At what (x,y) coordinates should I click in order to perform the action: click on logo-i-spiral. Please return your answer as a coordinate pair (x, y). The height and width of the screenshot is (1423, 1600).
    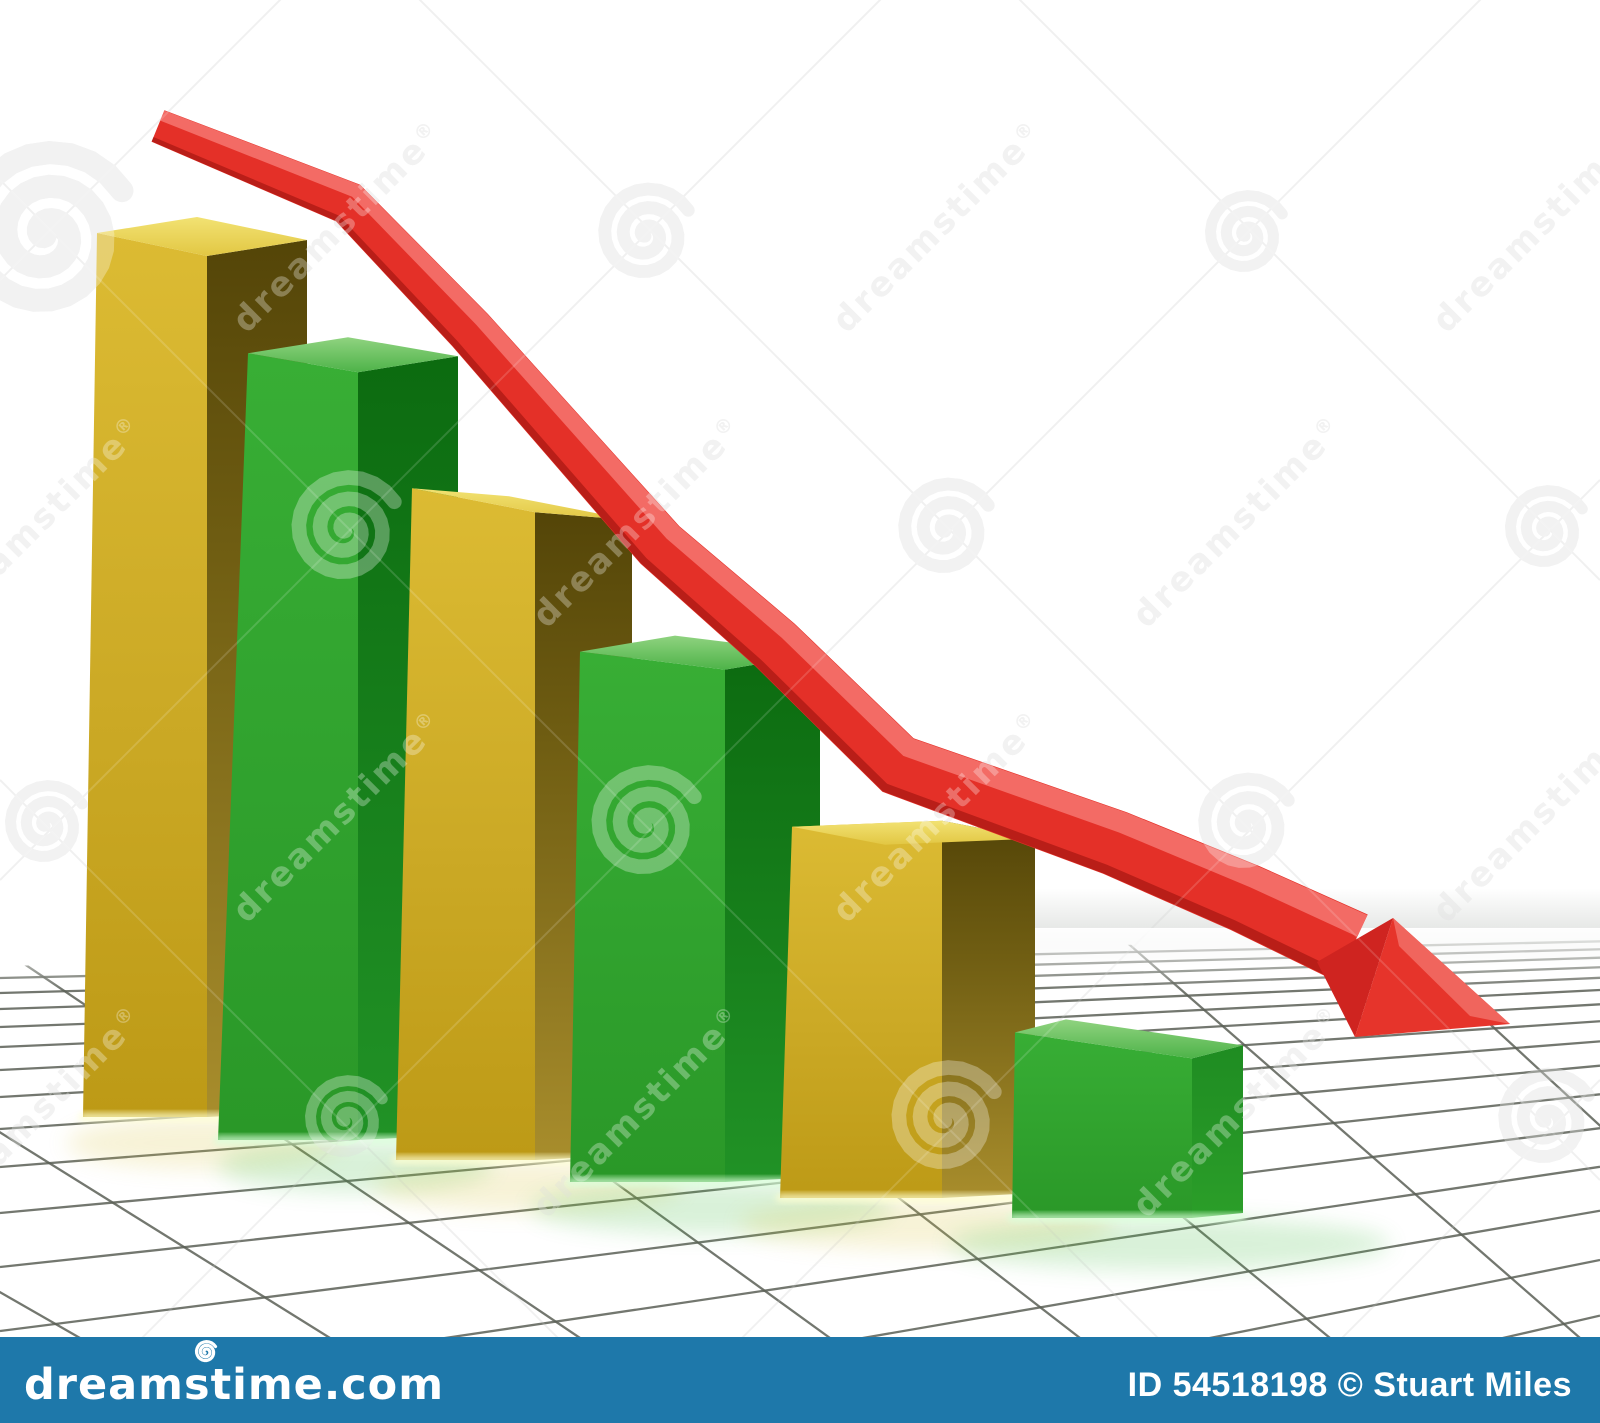
    Looking at the image, I should click on (206, 1351).